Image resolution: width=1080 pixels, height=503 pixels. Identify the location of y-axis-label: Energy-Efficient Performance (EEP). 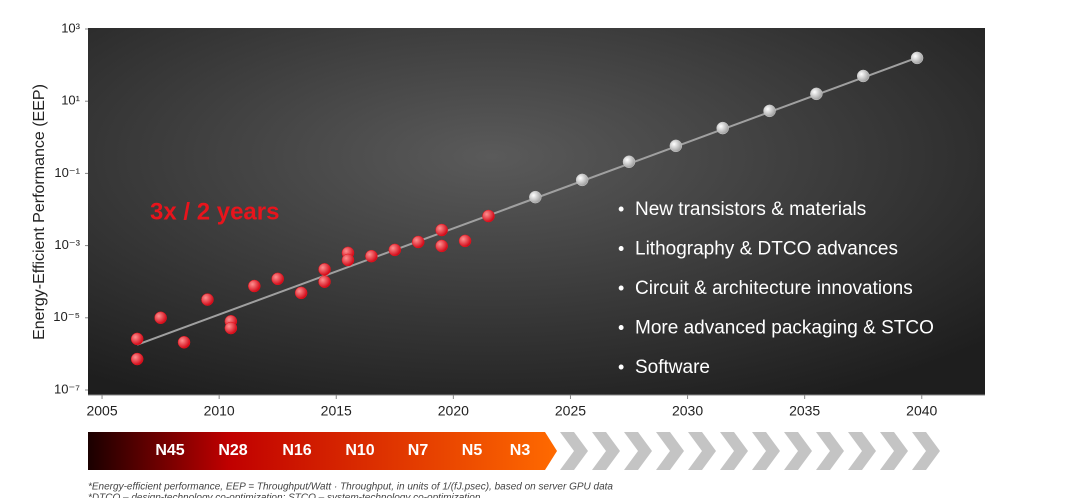
(39, 212).